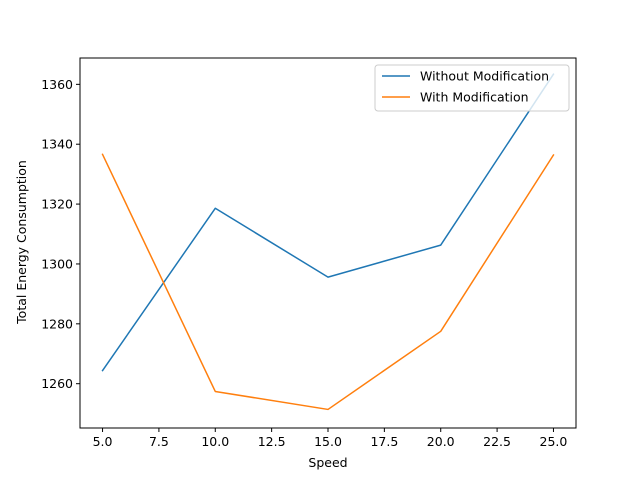 The image size is (640, 485). Describe the element at coordinates (57, 263) in the screenshot. I see `y-tick-label: 1300` at that location.